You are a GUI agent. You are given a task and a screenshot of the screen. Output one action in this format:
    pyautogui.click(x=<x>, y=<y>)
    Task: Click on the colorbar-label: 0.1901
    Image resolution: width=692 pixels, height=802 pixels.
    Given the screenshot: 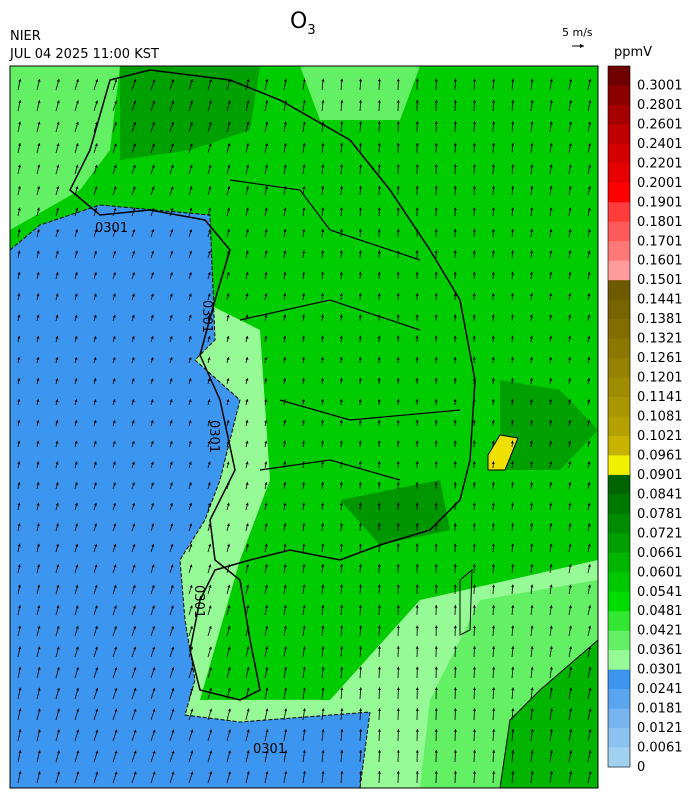 What is the action you would take?
    pyautogui.click(x=660, y=202)
    